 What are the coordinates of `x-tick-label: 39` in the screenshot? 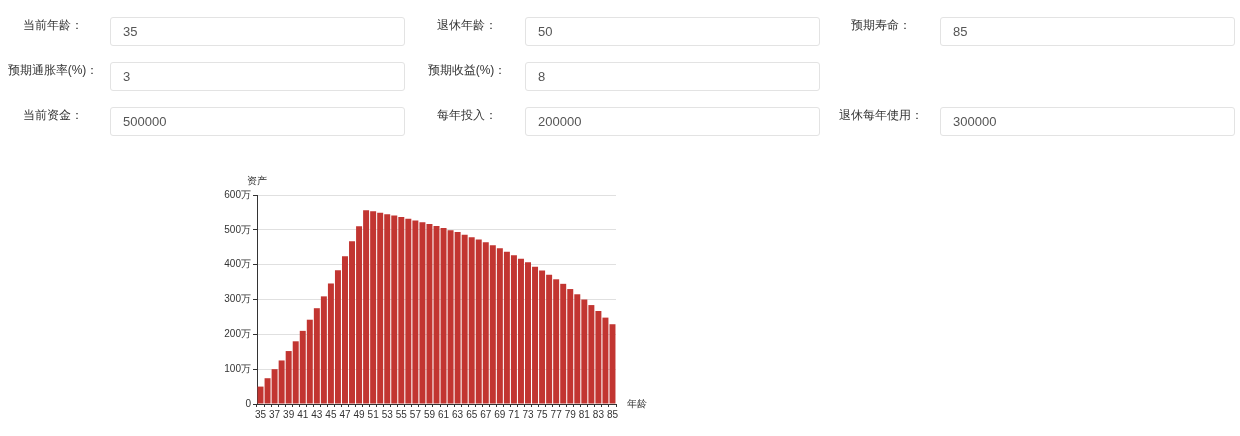 It's located at (289, 414).